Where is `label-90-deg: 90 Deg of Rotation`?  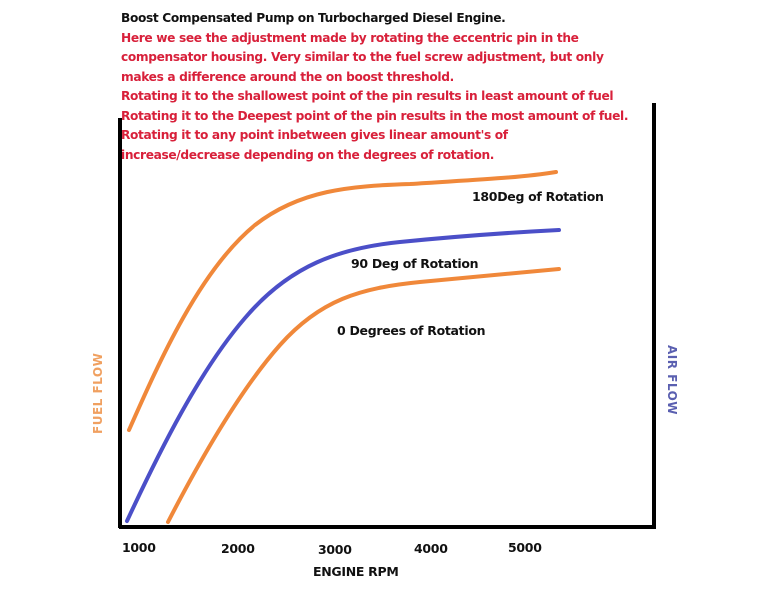 label-90-deg: 90 Deg of Rotation is located at coordinates (414, 263).